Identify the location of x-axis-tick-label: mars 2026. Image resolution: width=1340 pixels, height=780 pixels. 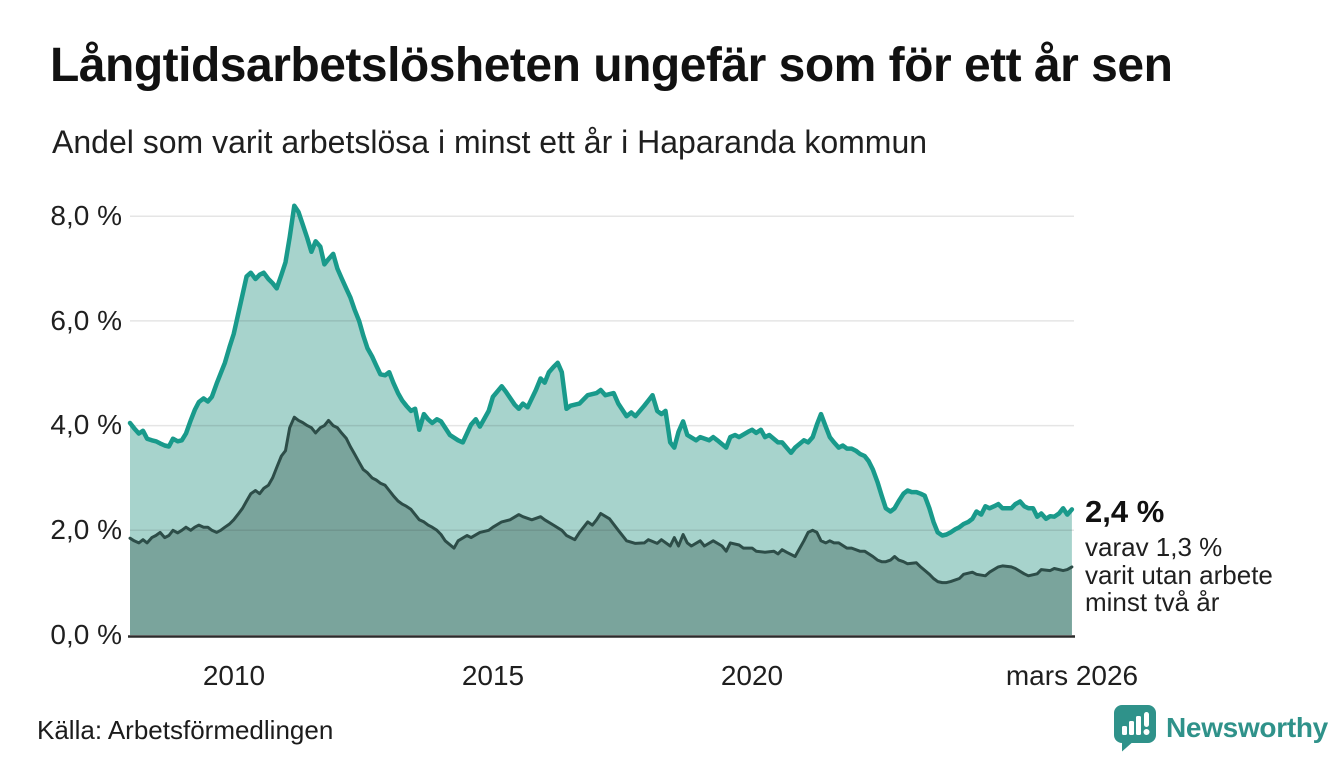
(1072, 675).